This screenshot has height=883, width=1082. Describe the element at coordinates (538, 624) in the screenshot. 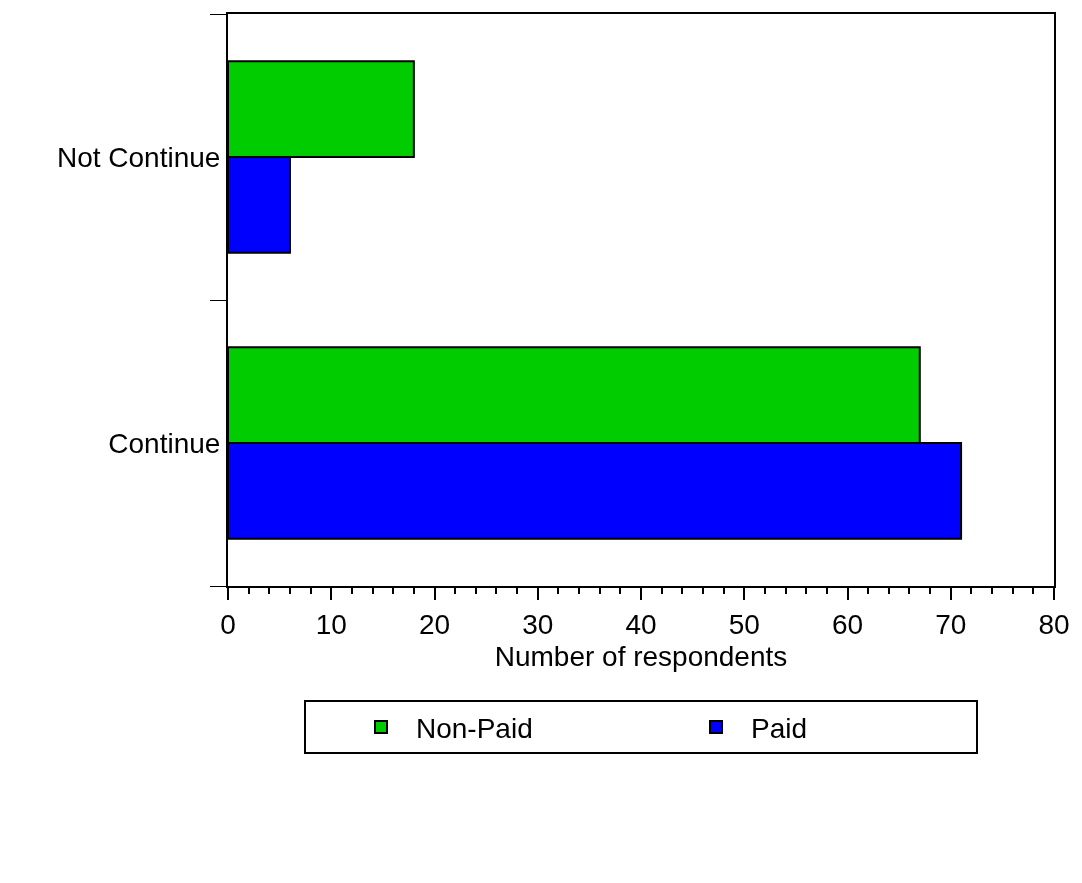

I see `x-tick-label: 30` at that location.